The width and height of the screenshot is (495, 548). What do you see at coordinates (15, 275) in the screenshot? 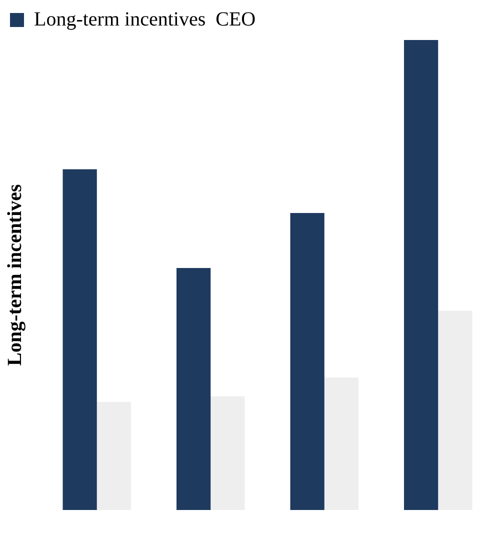
I see `y-axis-title: Long-term incentives` at bounding box center [15, 275].